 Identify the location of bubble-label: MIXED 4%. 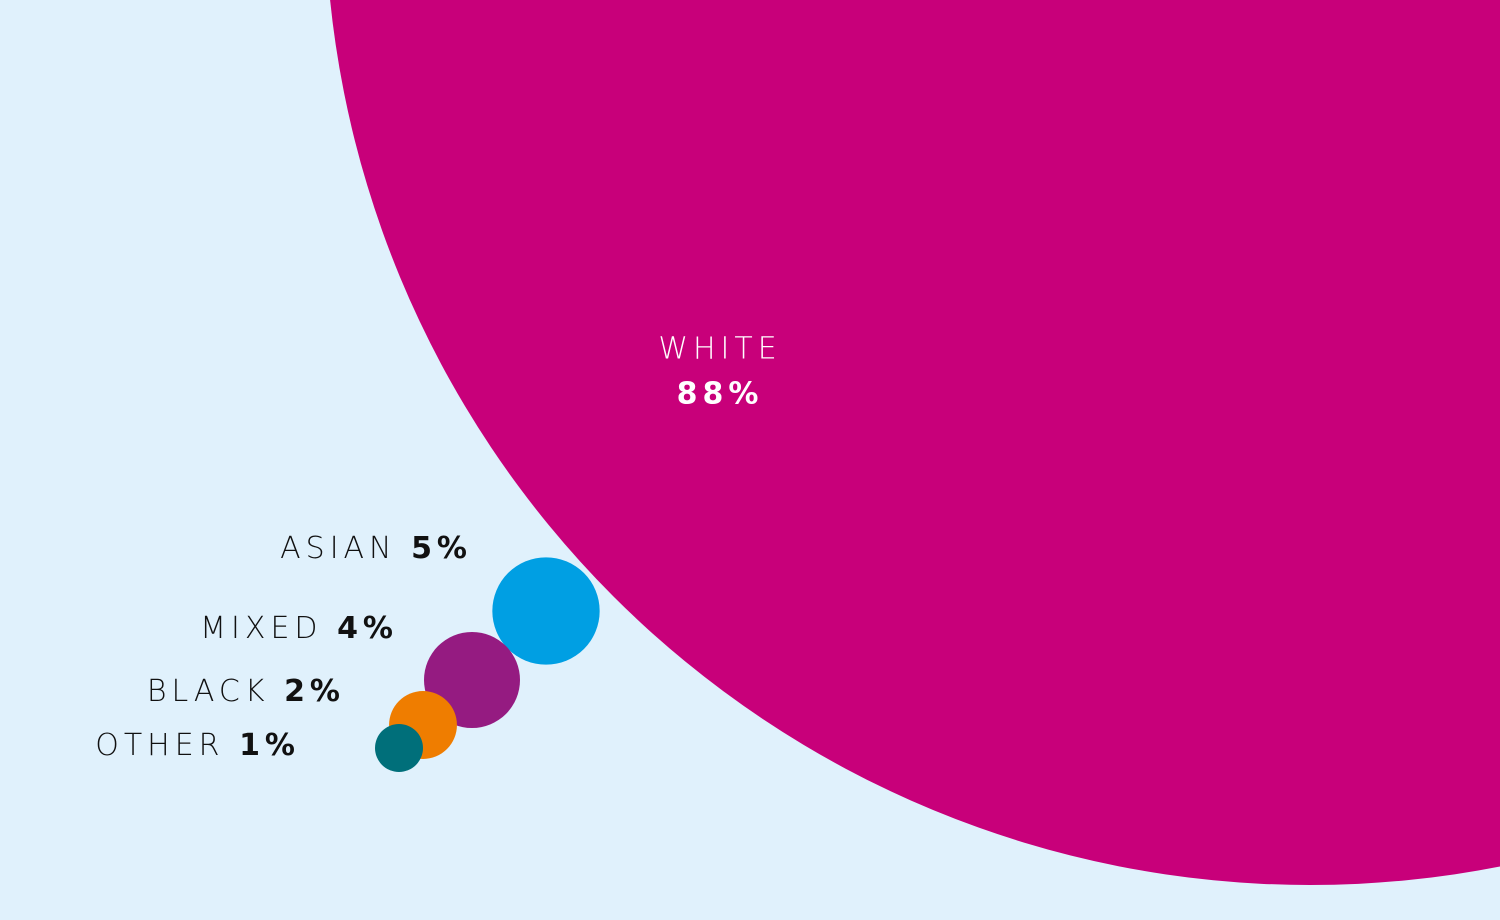
(299, 628).